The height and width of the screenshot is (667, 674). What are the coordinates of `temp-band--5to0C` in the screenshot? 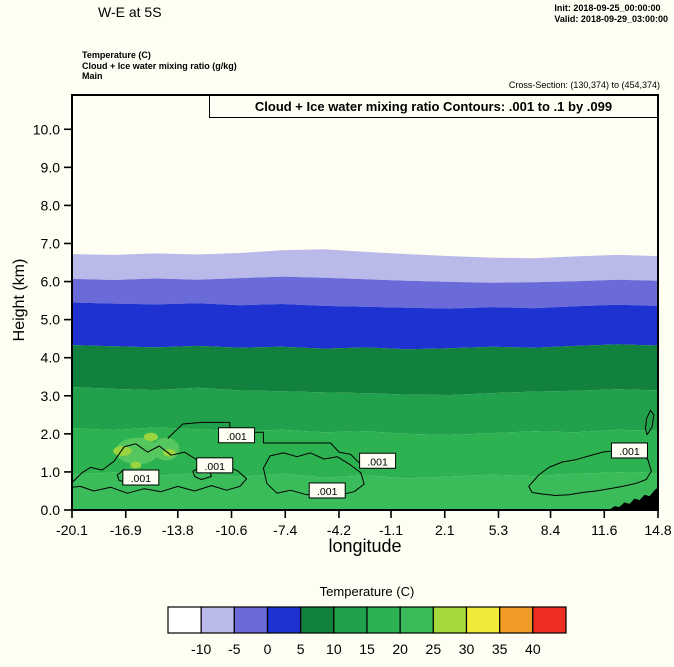 It's located at (365, 292).